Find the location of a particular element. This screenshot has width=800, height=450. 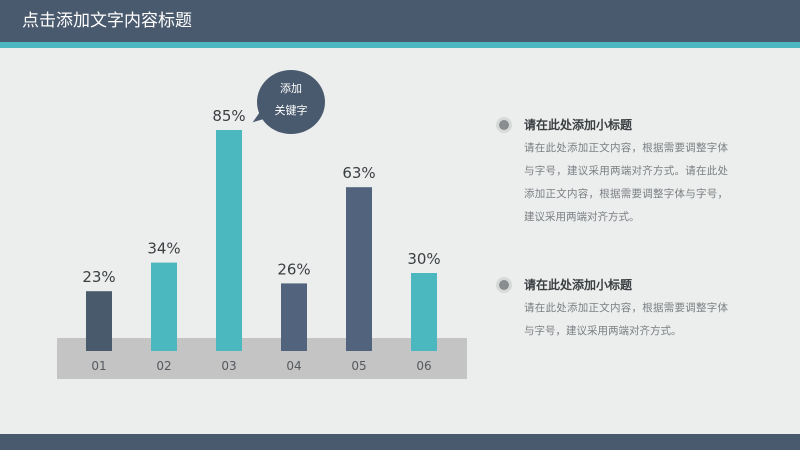

footer-bar is located at coordinates (400, 442).